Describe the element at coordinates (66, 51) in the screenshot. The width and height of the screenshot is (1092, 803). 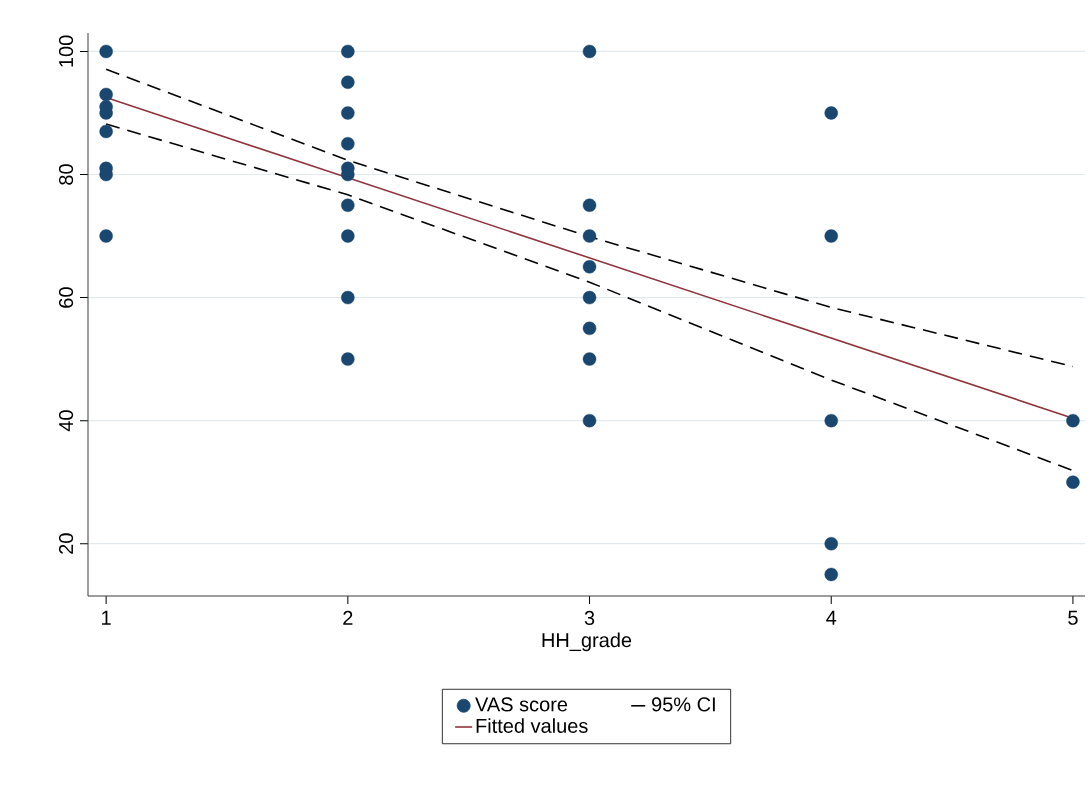
I see `y-tick-label: 100` at that location.